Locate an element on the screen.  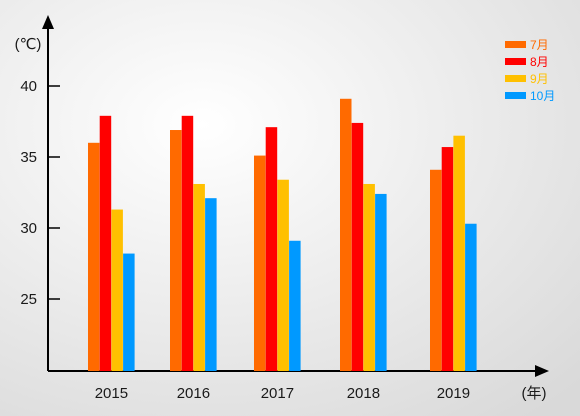
legend-label: 8月 is located at coordinates (539, 62).